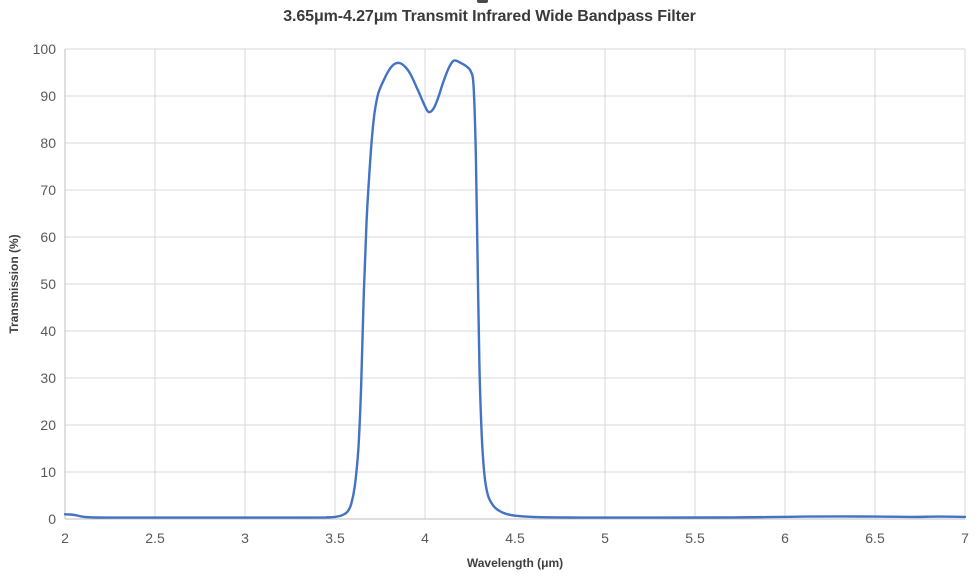 Image resolution: width=979 pixels, height=581 pixels. I want to click on x-tick-label: 6.5, so click(875, 538).